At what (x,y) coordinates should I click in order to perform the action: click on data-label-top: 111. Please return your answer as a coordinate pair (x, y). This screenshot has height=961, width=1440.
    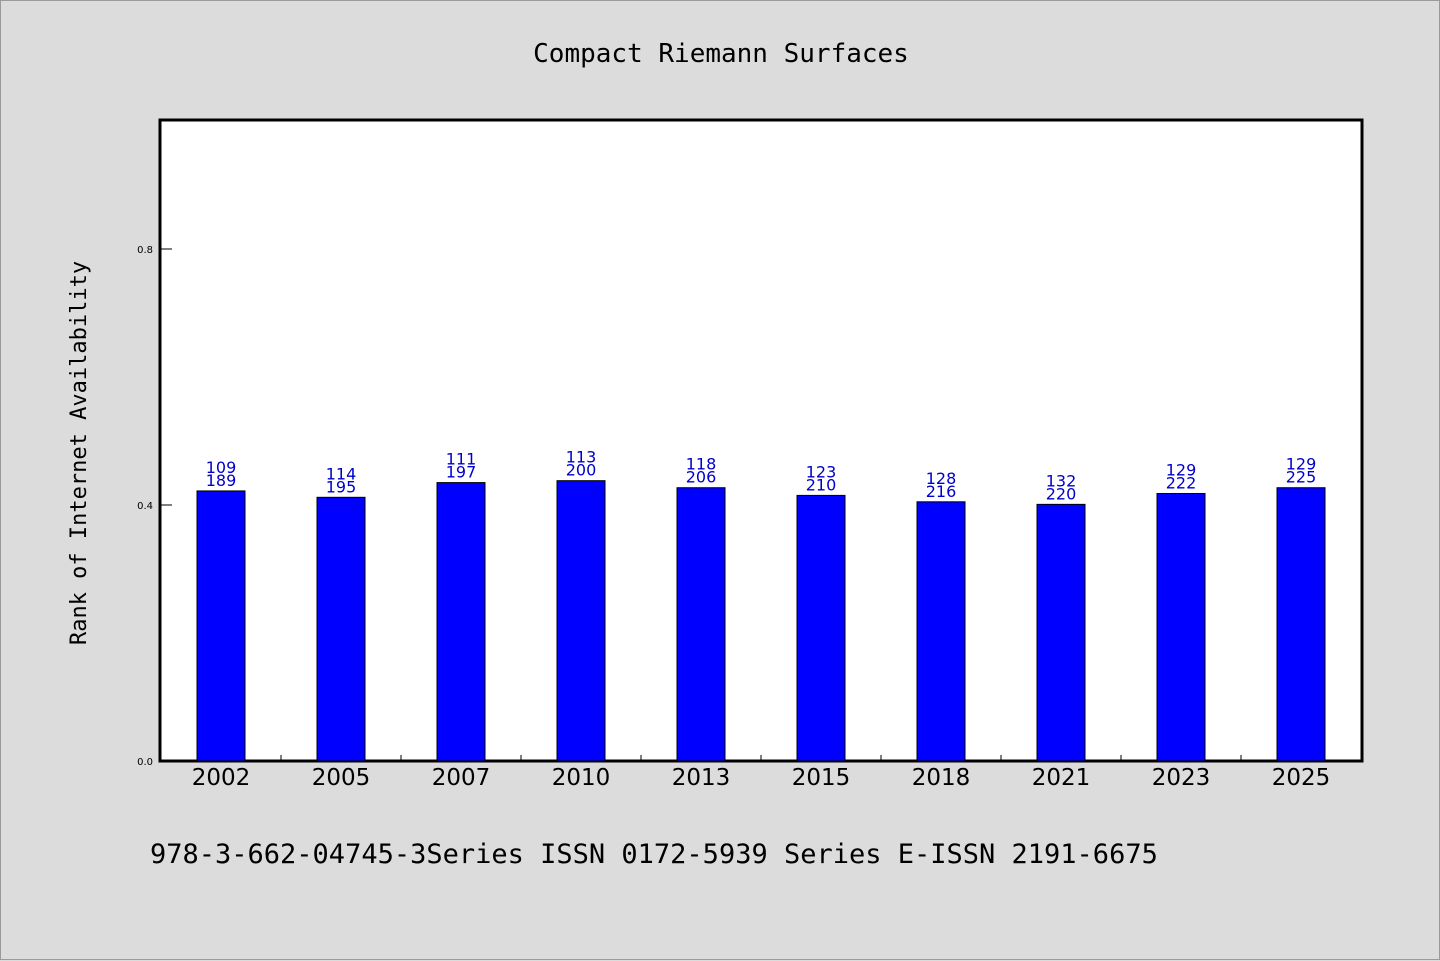
    Looking at the image, I should click on (461, 459).